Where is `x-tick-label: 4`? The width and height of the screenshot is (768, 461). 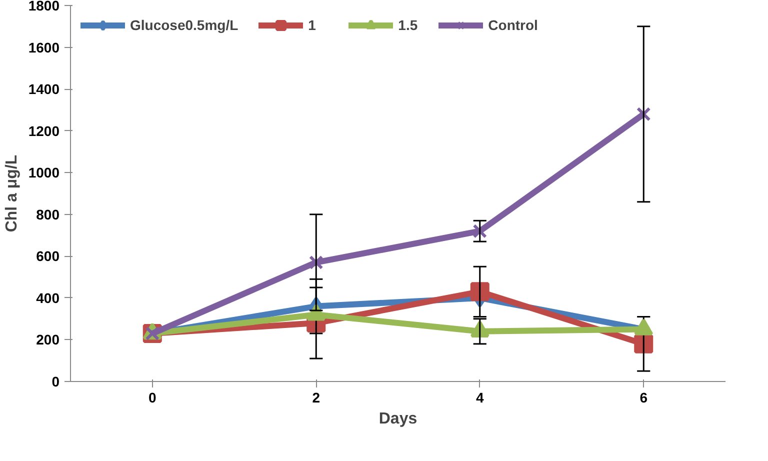
x-tick-label: 4 is located at coordinates (480, 398).